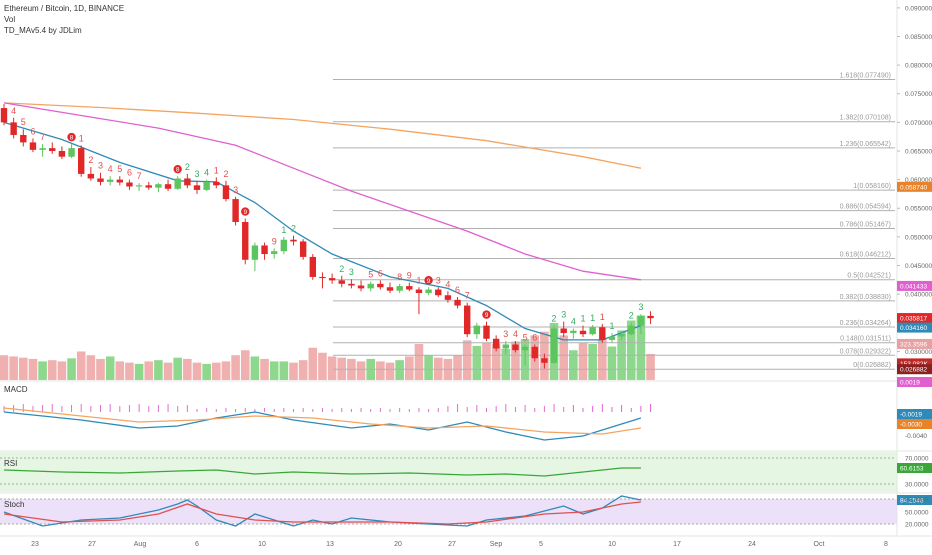 Image resolution: width=932 pixels, height=555 pixels. What do you see at coordinates (72, 138) in the screenshot?
I see `td-setup-badge-label: 8` at bounding box center [72, 138].